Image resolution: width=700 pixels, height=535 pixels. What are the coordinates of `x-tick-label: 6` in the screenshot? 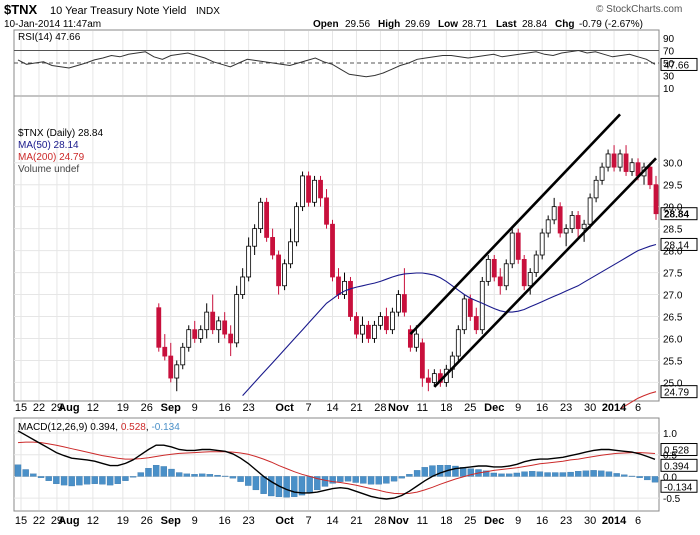 It's located at (638, 521).